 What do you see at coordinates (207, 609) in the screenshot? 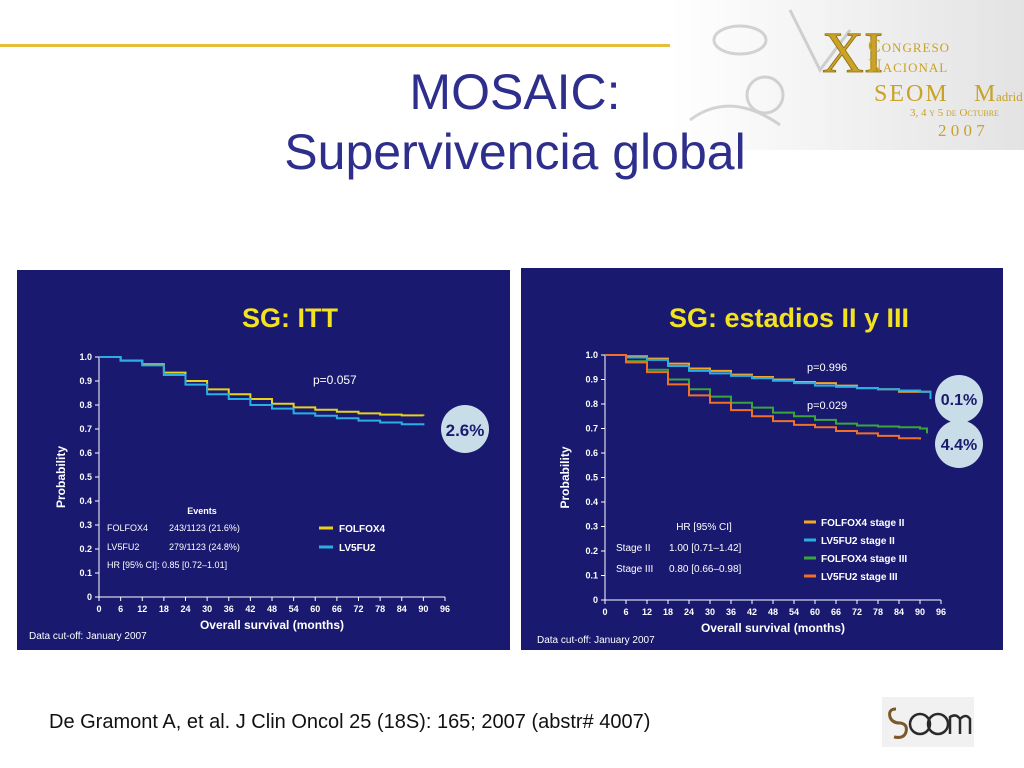
I see `x-tick-label: 30` at bounding box center [207, 609].